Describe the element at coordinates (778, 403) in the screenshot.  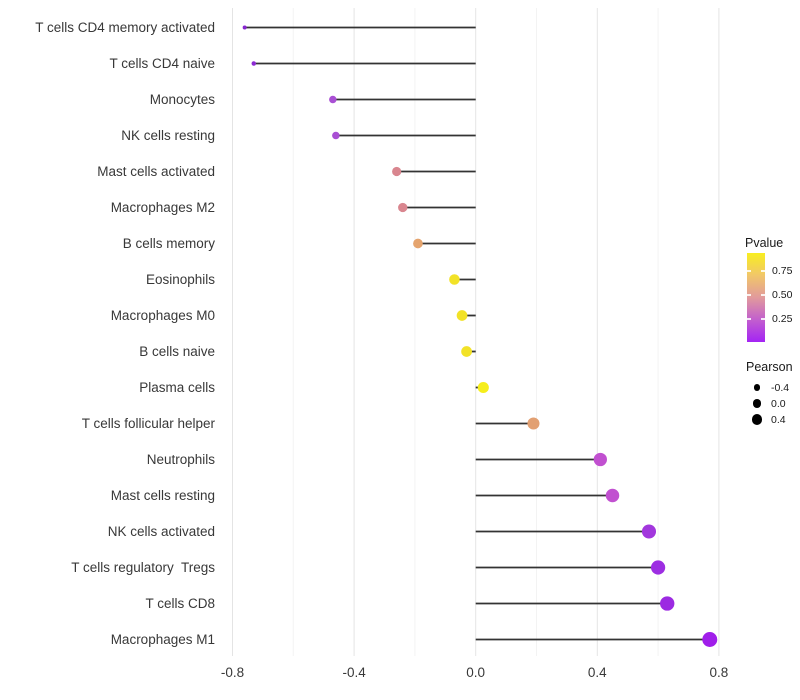
I see `size-legend-label: 0.0` at that location.